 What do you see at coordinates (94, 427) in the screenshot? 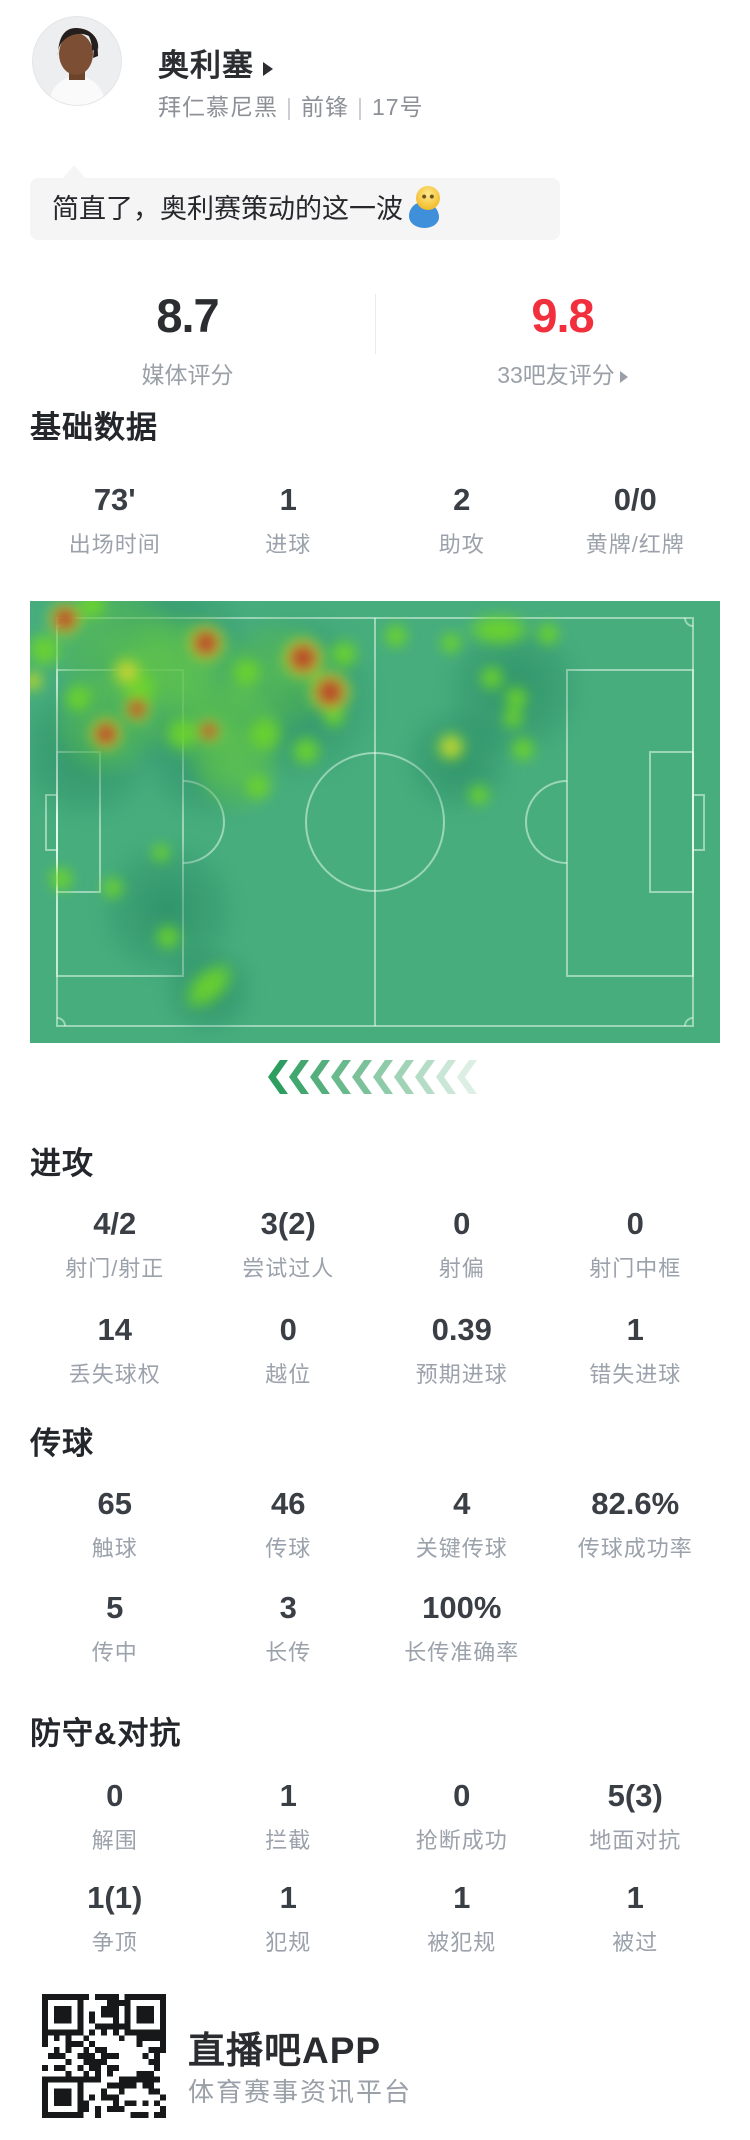
I see `section-title-basic: 基础数据` at bounding box center [94, 427].